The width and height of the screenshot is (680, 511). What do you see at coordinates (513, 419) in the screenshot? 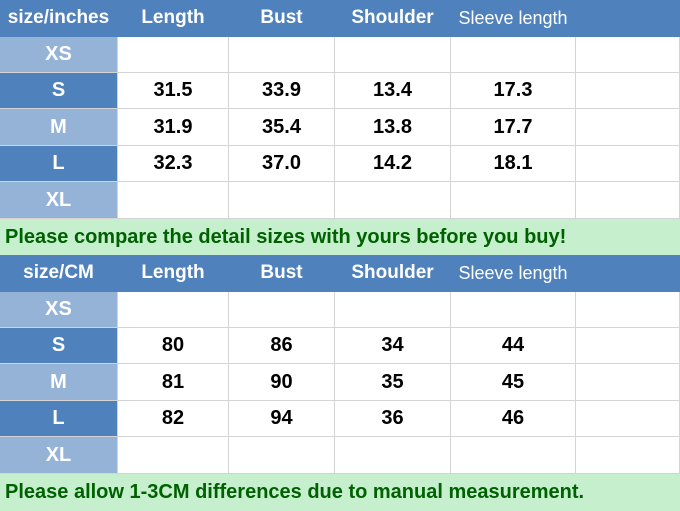
I see `table-cell: 46` at bounding box center [513, 419].